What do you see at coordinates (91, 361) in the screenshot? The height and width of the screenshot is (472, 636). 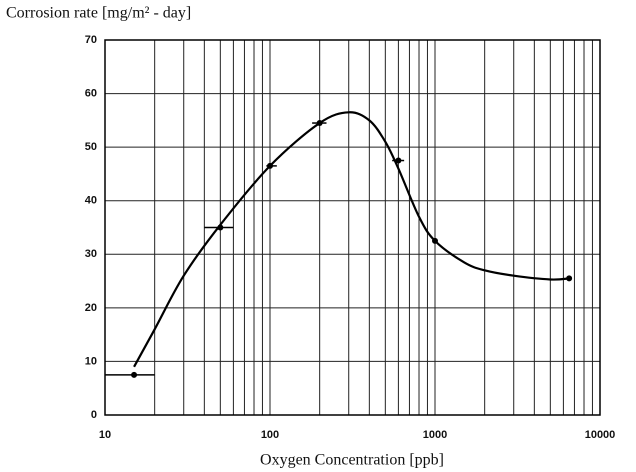 I see `y-tick-label: 10` at bounding box center [91, 361].